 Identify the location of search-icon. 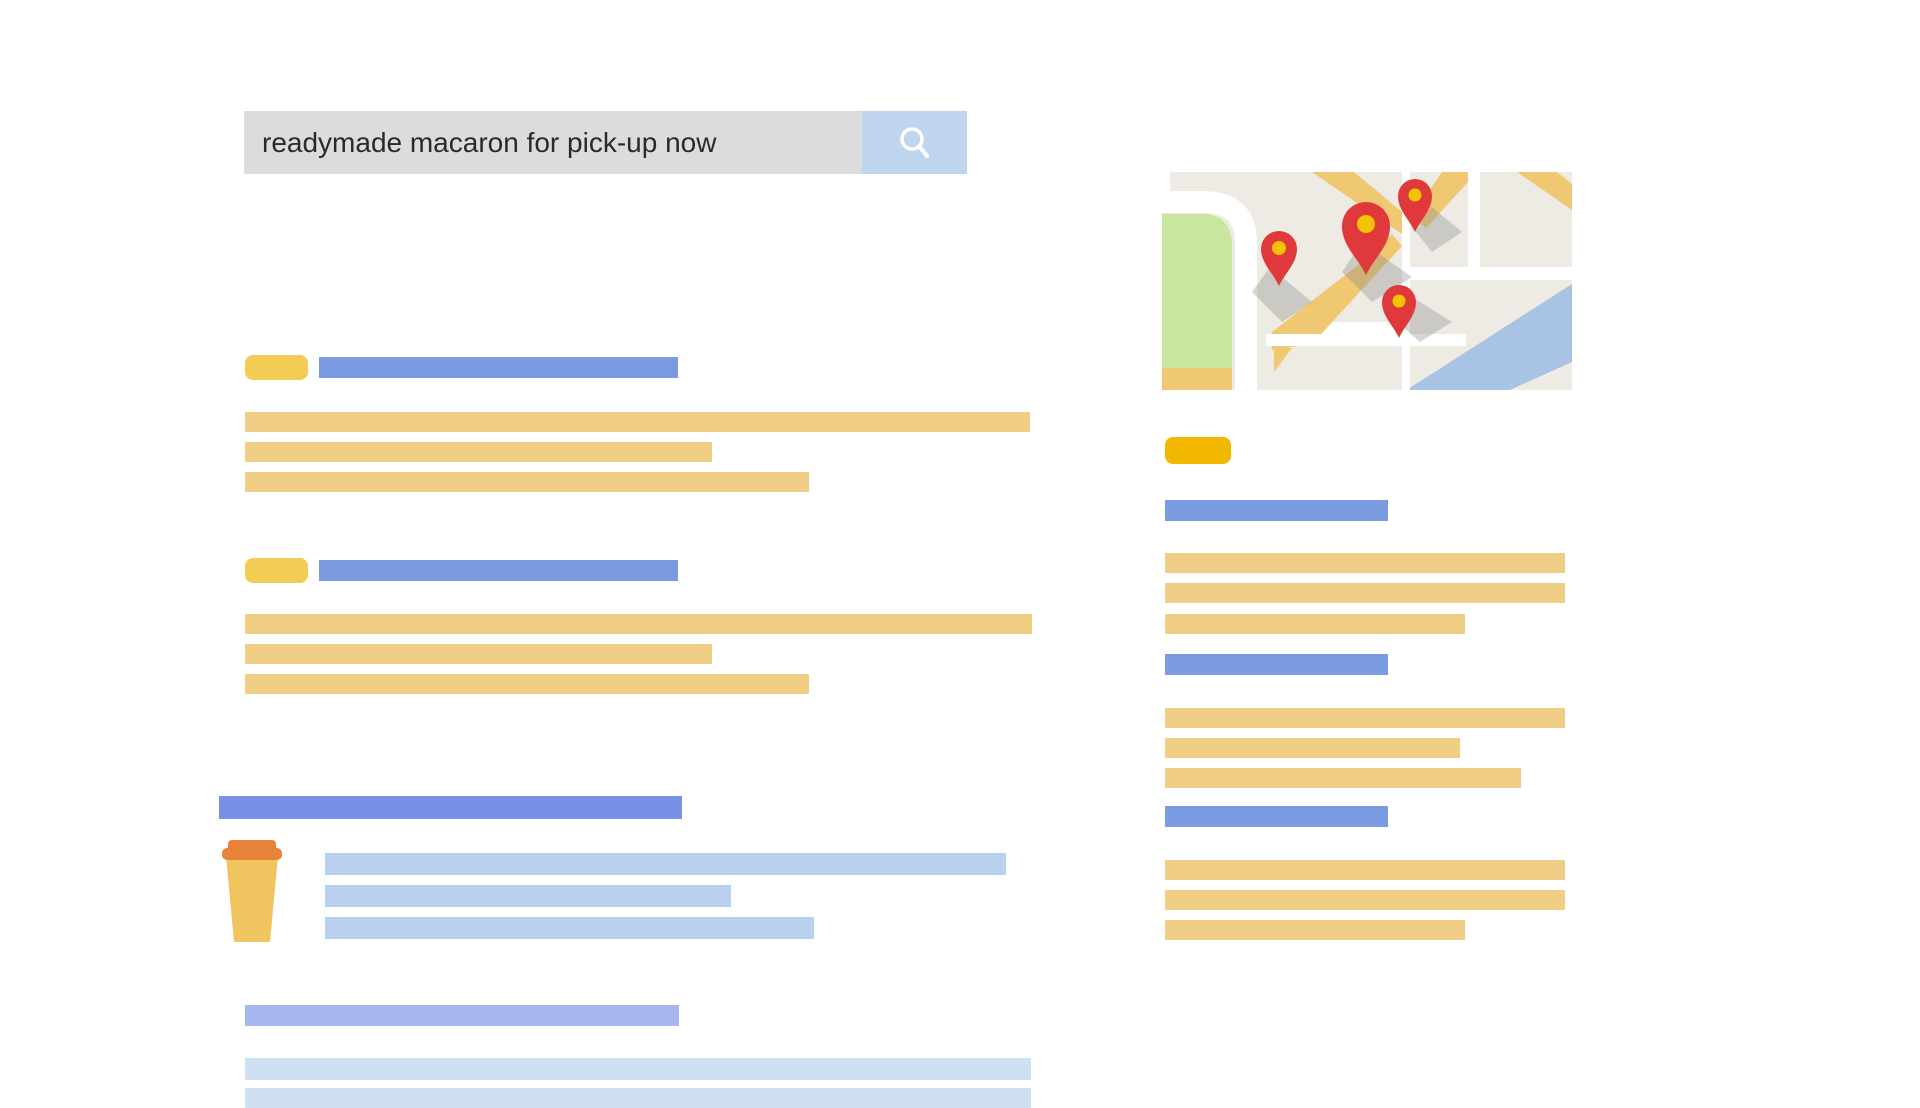
(914, 142).